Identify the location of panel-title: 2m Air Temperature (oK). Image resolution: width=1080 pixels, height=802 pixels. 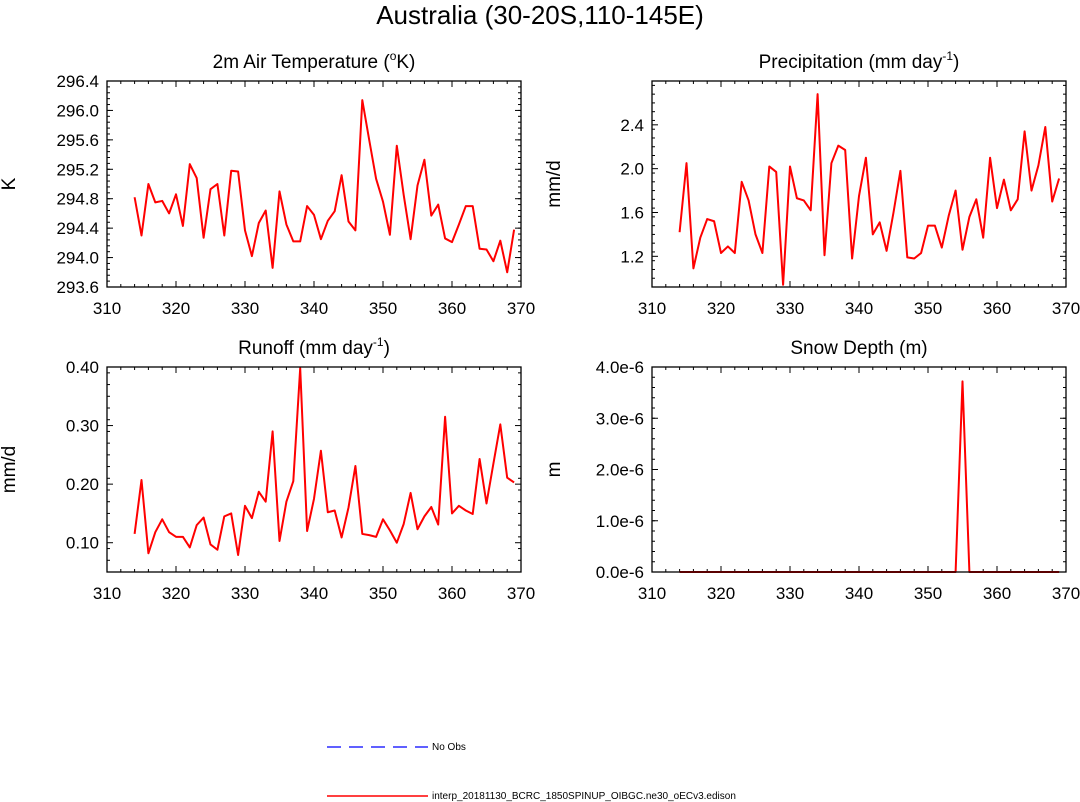
(314, 61).